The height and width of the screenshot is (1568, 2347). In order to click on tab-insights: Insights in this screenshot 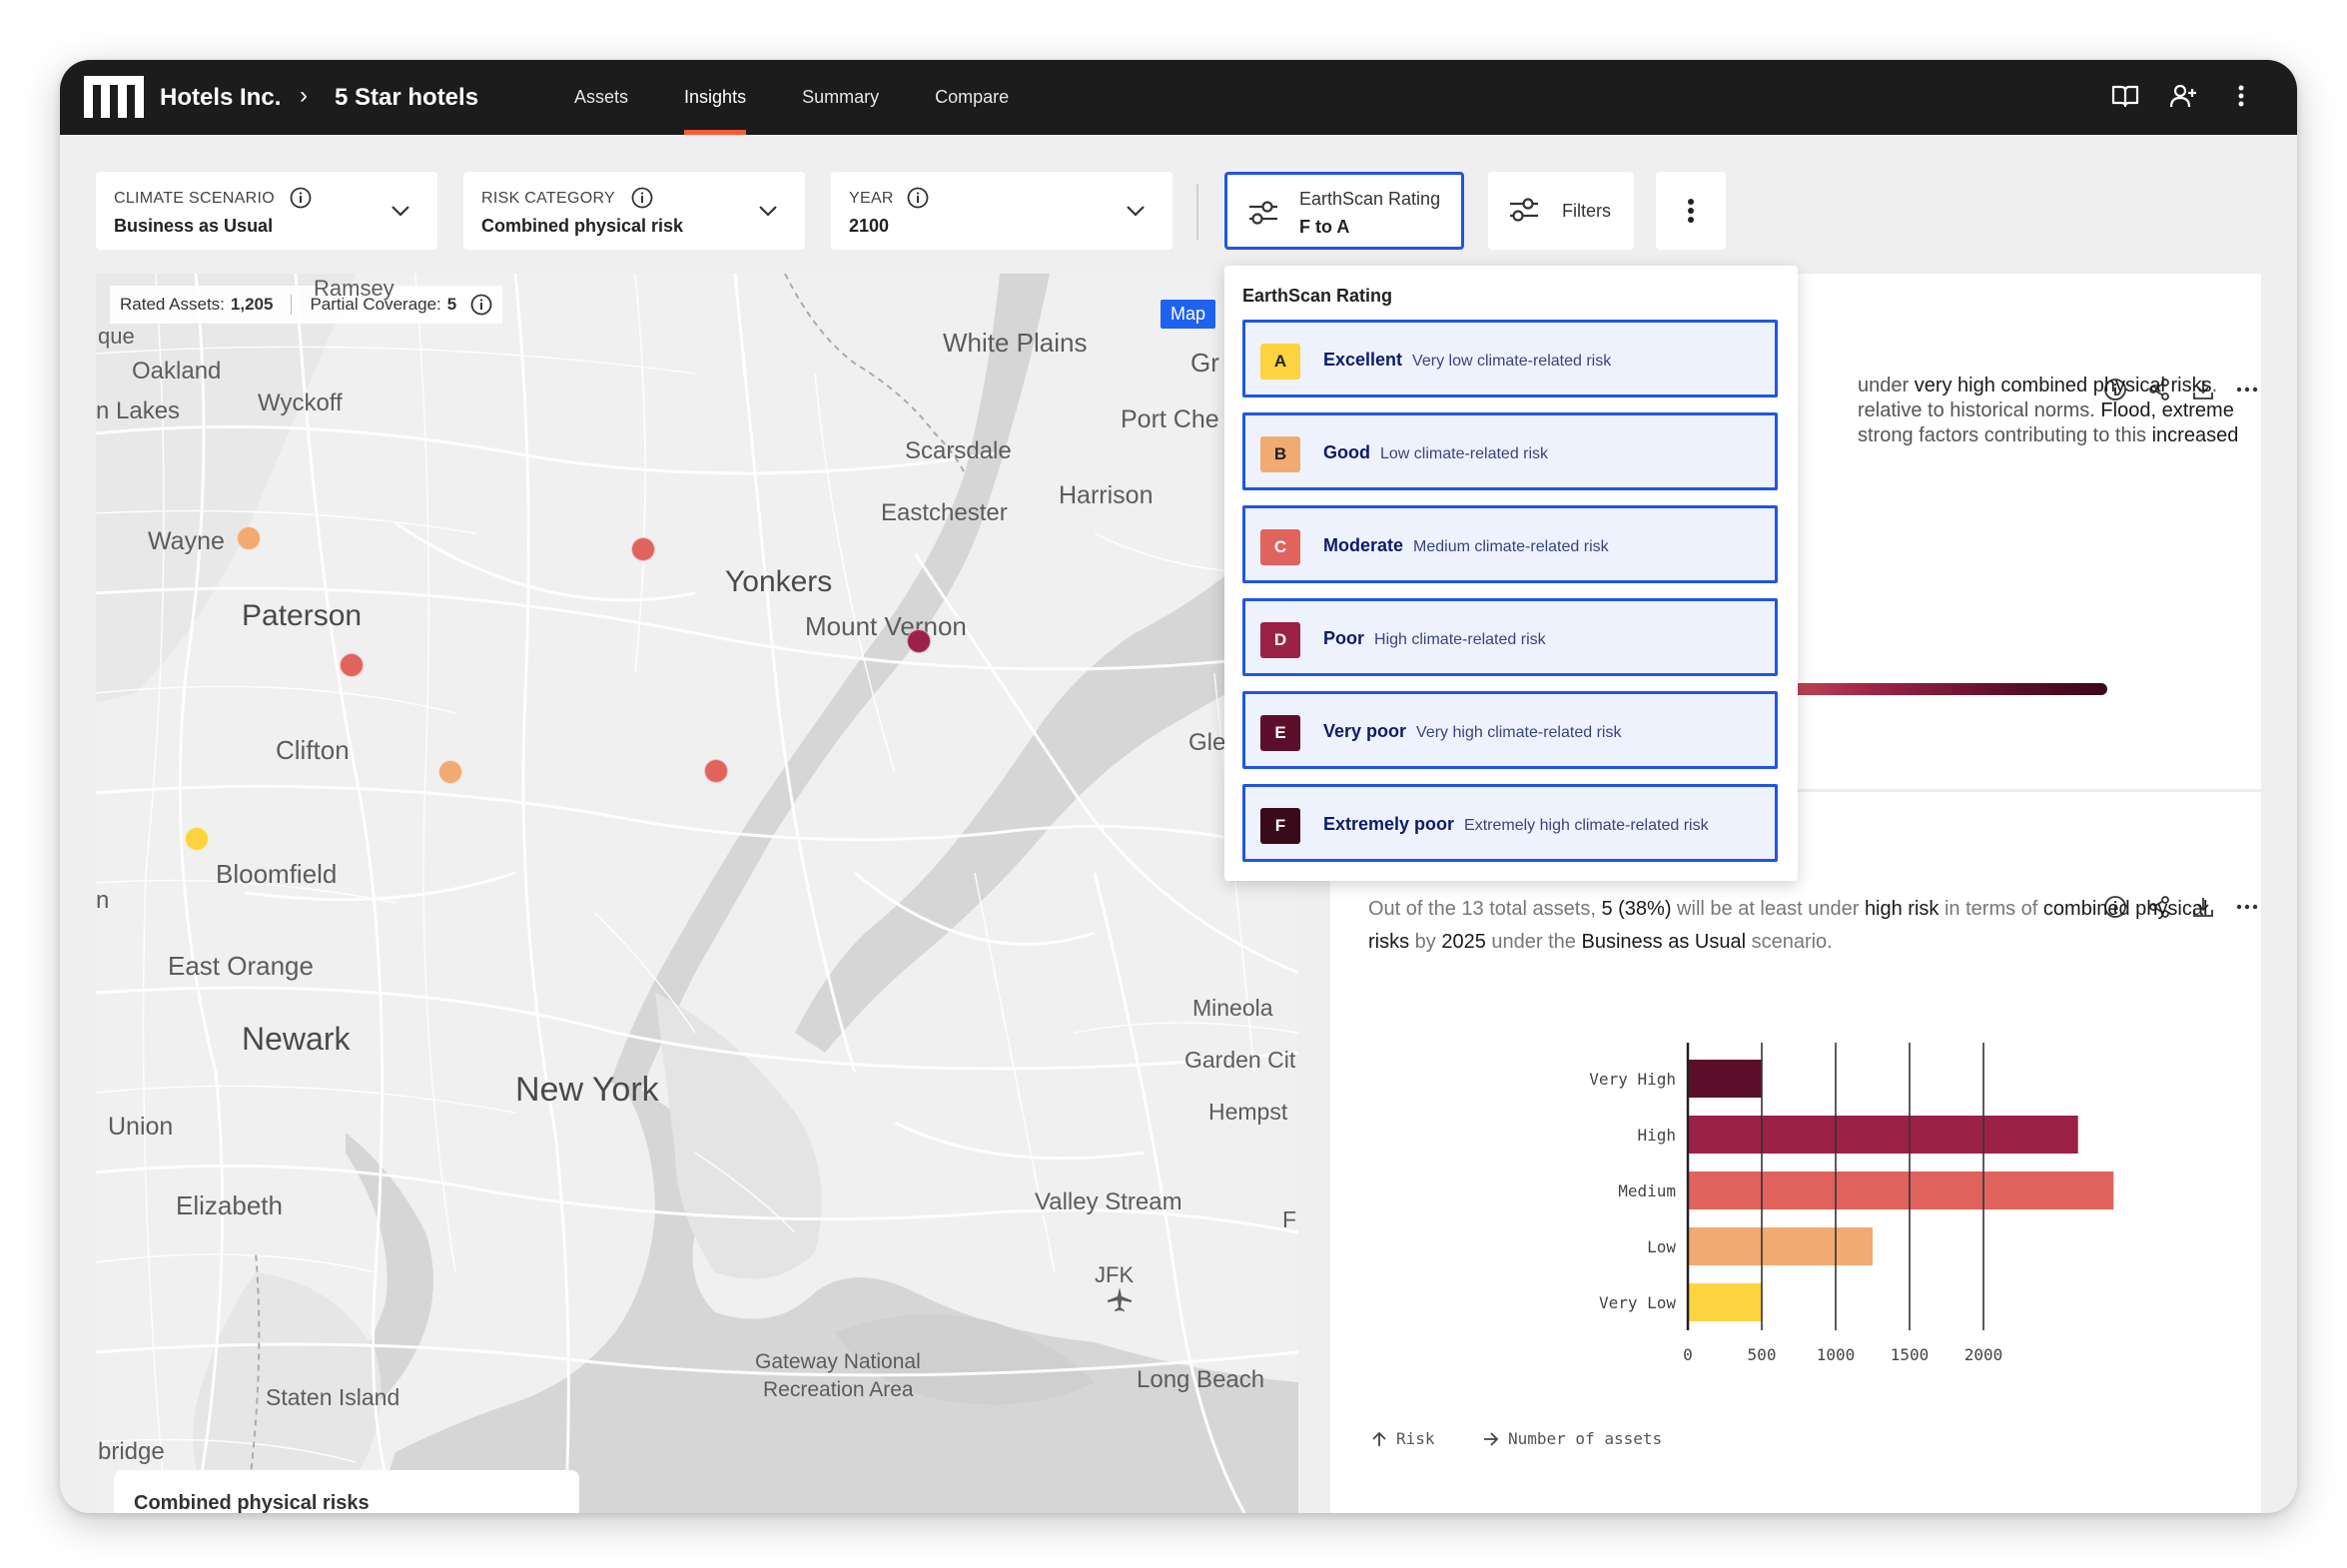, I will do `click(715, 97)`.